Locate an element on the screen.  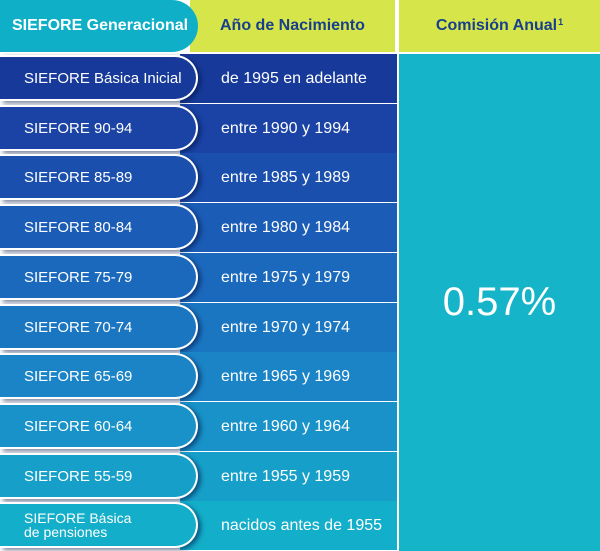
siefore-label: SIEFORE 80-84 is located at coordinates (78, 227).